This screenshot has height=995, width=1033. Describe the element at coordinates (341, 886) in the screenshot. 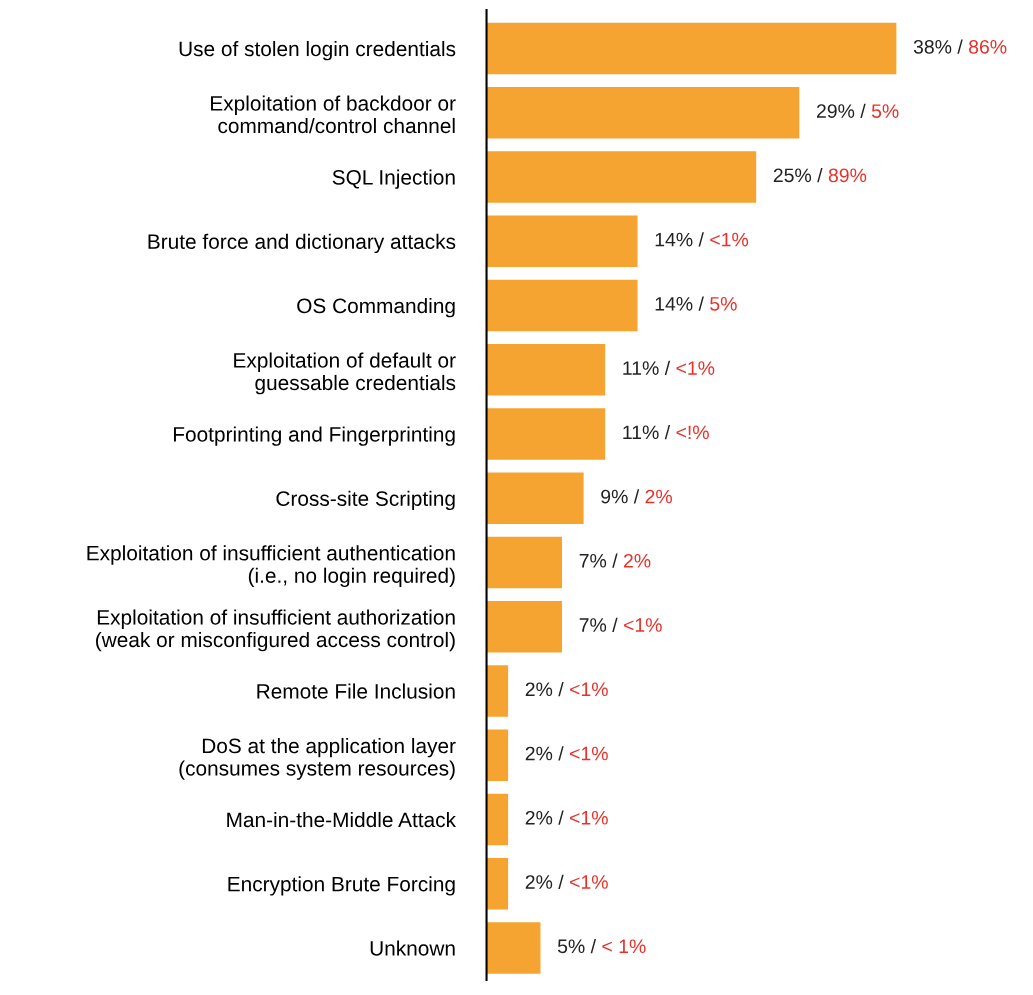

I see `y-tick-label: Encryption Brute Forcing` at that location.